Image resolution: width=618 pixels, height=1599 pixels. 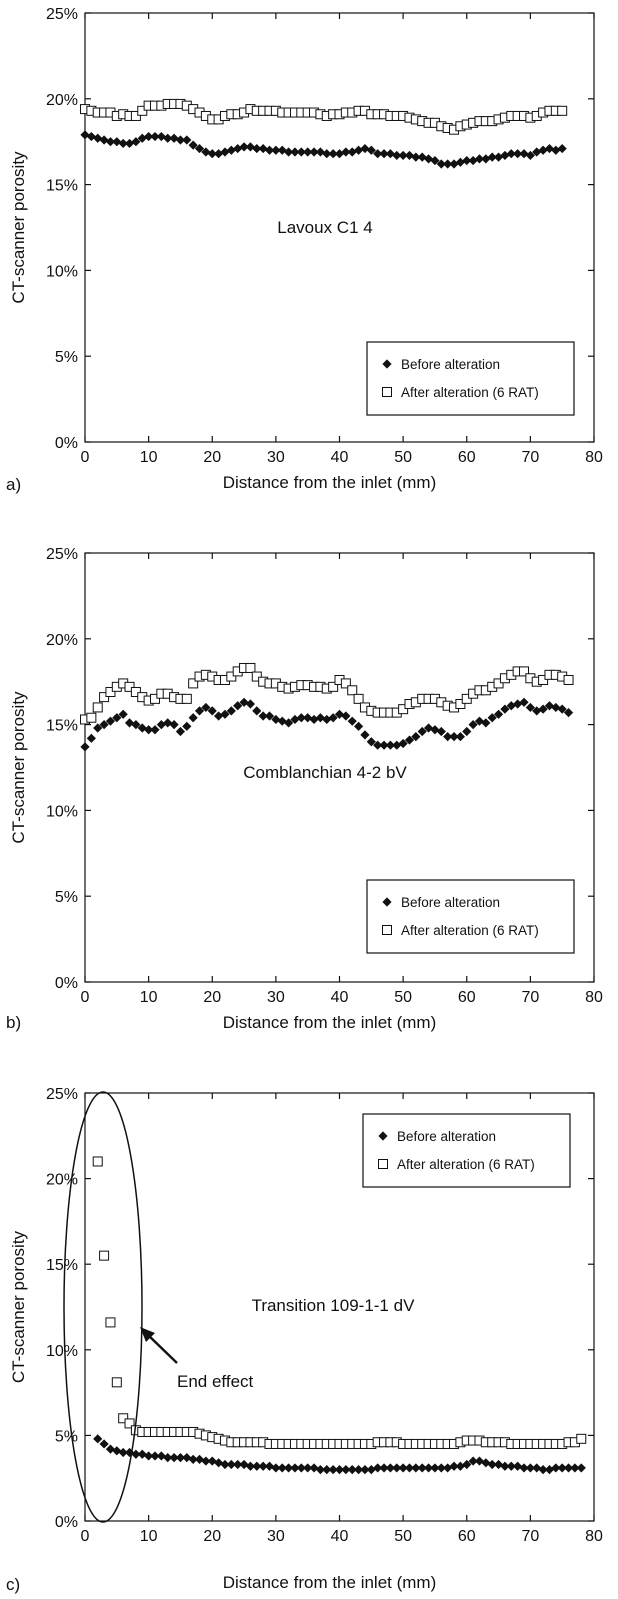 I want to click on x-tick-label: 0, so click(x=85, y=1536).